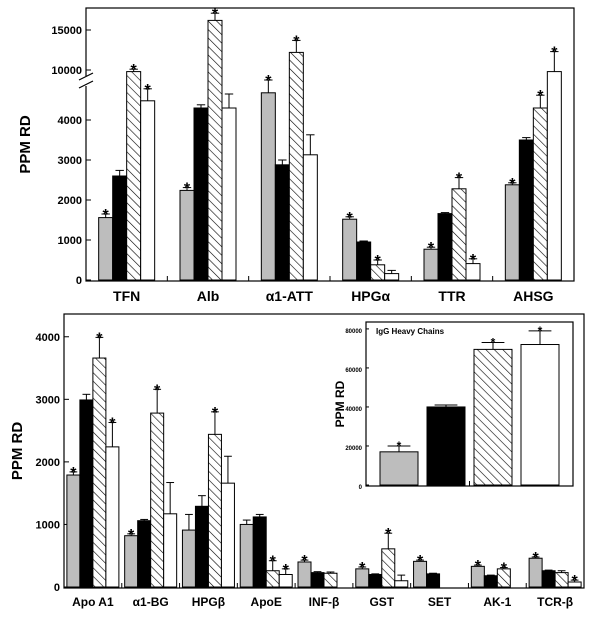 This screenshot has height=620, width=595. I want to click on top-chart-y-tick-label: 1000, so click(70, 241).